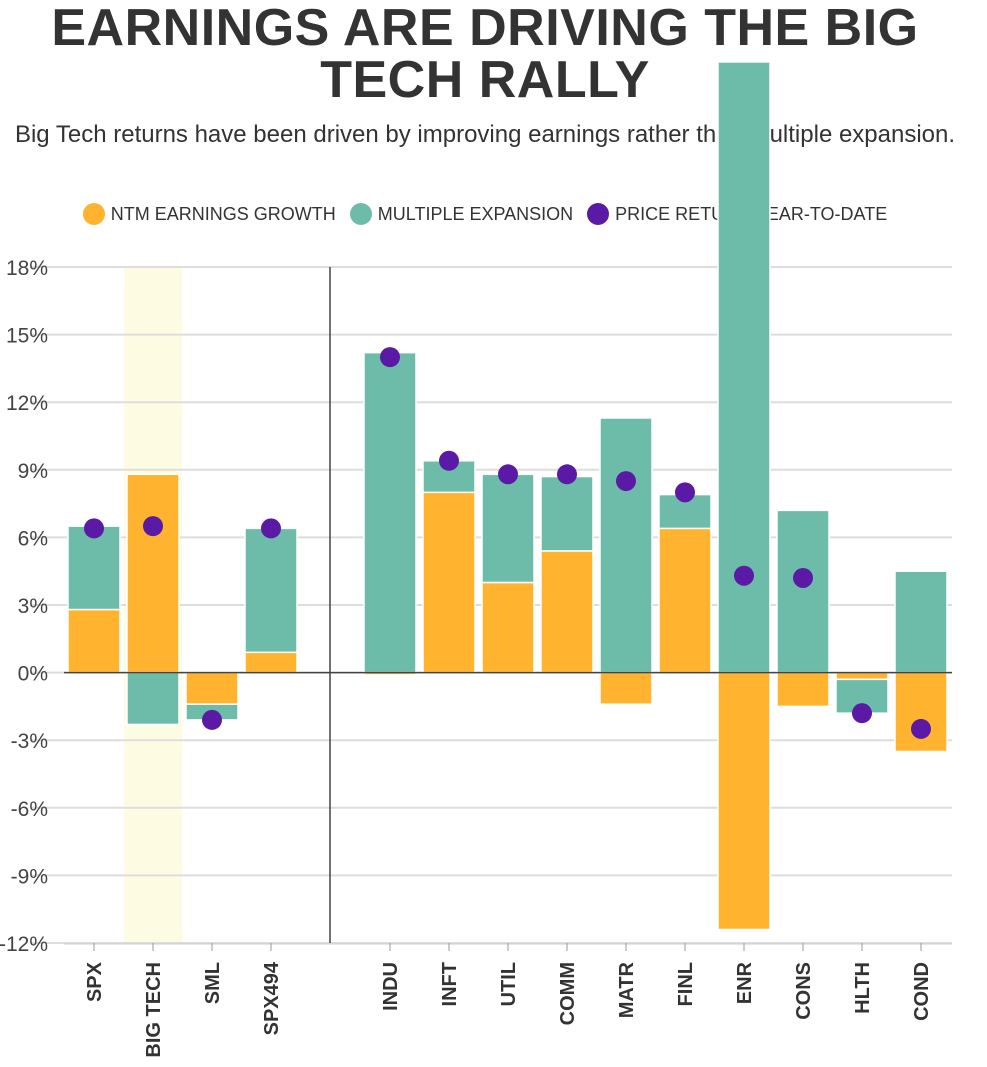 The image size is (987, 1067). What do you see at coordinates (27, 268) in the screenshot?
I see `y-tick-label: 18%` at bounding box center [27, 268].